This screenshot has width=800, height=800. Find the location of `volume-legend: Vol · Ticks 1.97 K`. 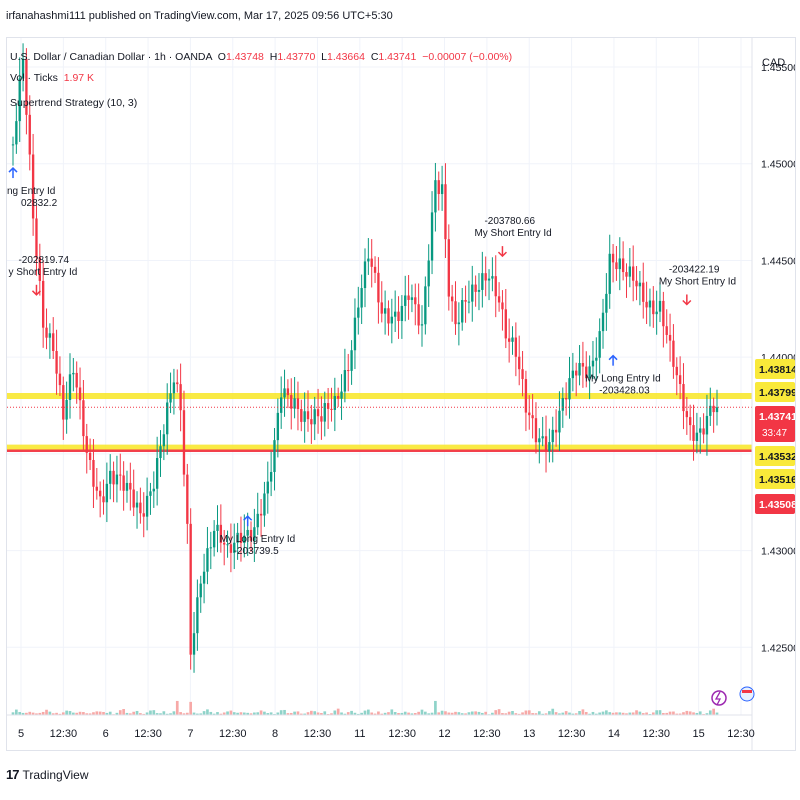

volume-legend: Vol · Ticks 1.97 K is located at coordinates (52, 78).